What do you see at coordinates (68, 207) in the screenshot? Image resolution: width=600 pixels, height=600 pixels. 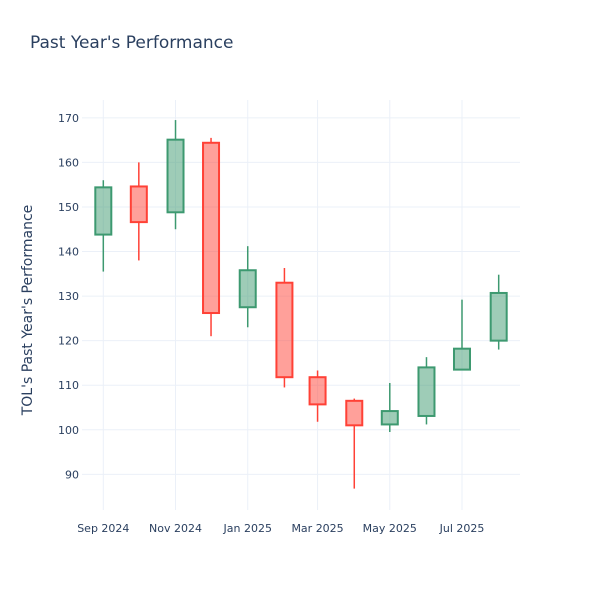 I see `y-tick-label: 150` at bounding box center [68, 207].